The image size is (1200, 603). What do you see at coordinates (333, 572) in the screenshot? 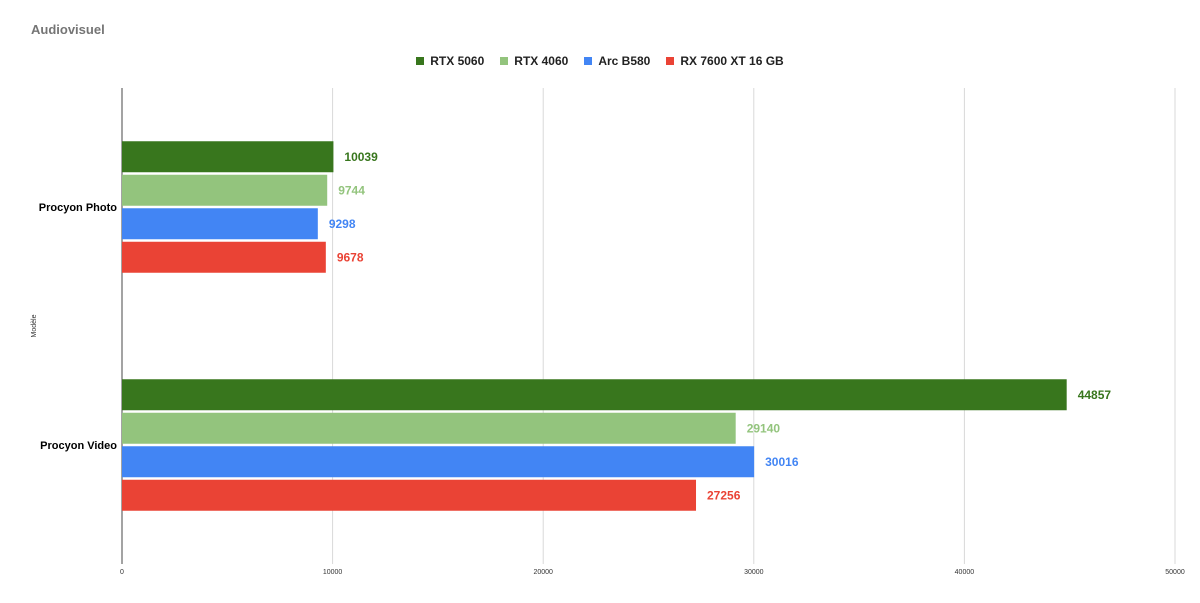
I see `x-tick-label: 10000` at bounding box center [333, 572].